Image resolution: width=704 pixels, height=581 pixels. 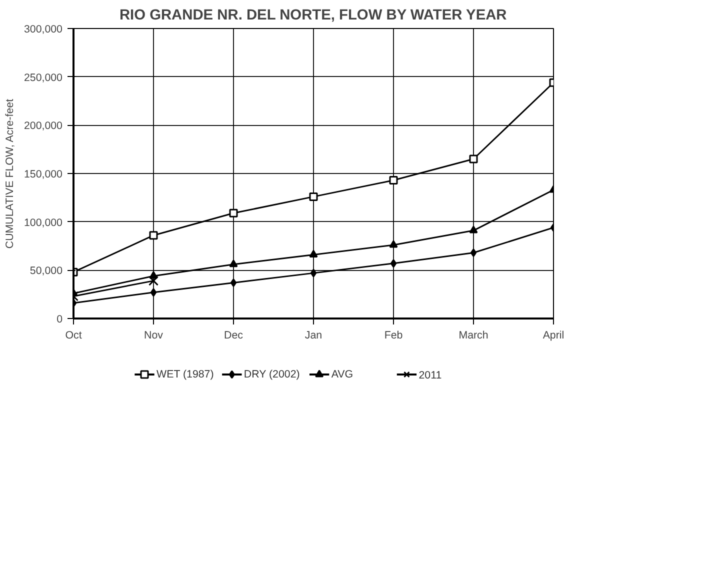 What do you see at coordinates (43, 174) in the screenshot?
I see `y-tick-label: 150,000` at bounding box center [43, 174].